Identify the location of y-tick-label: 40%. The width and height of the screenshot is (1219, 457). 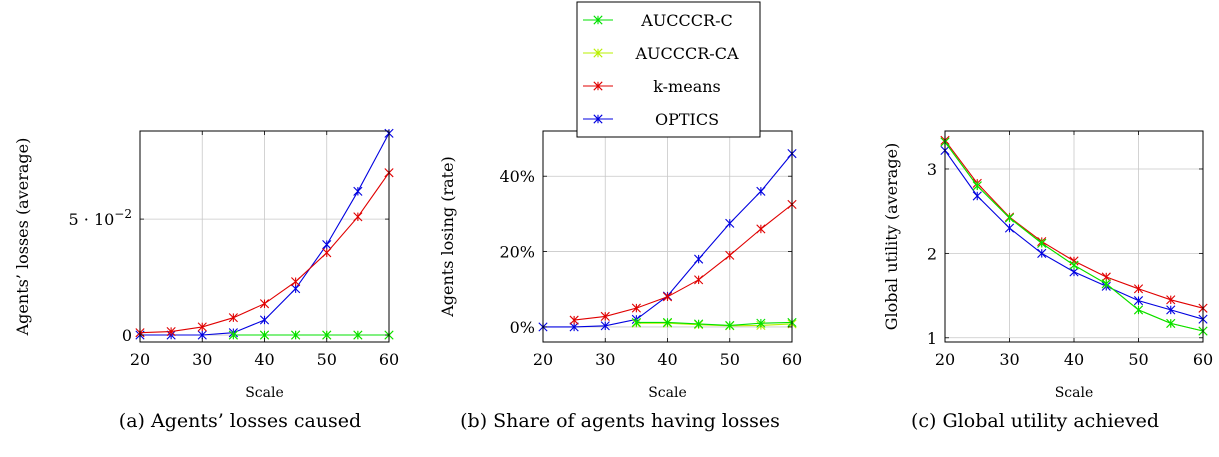
(517, 176).